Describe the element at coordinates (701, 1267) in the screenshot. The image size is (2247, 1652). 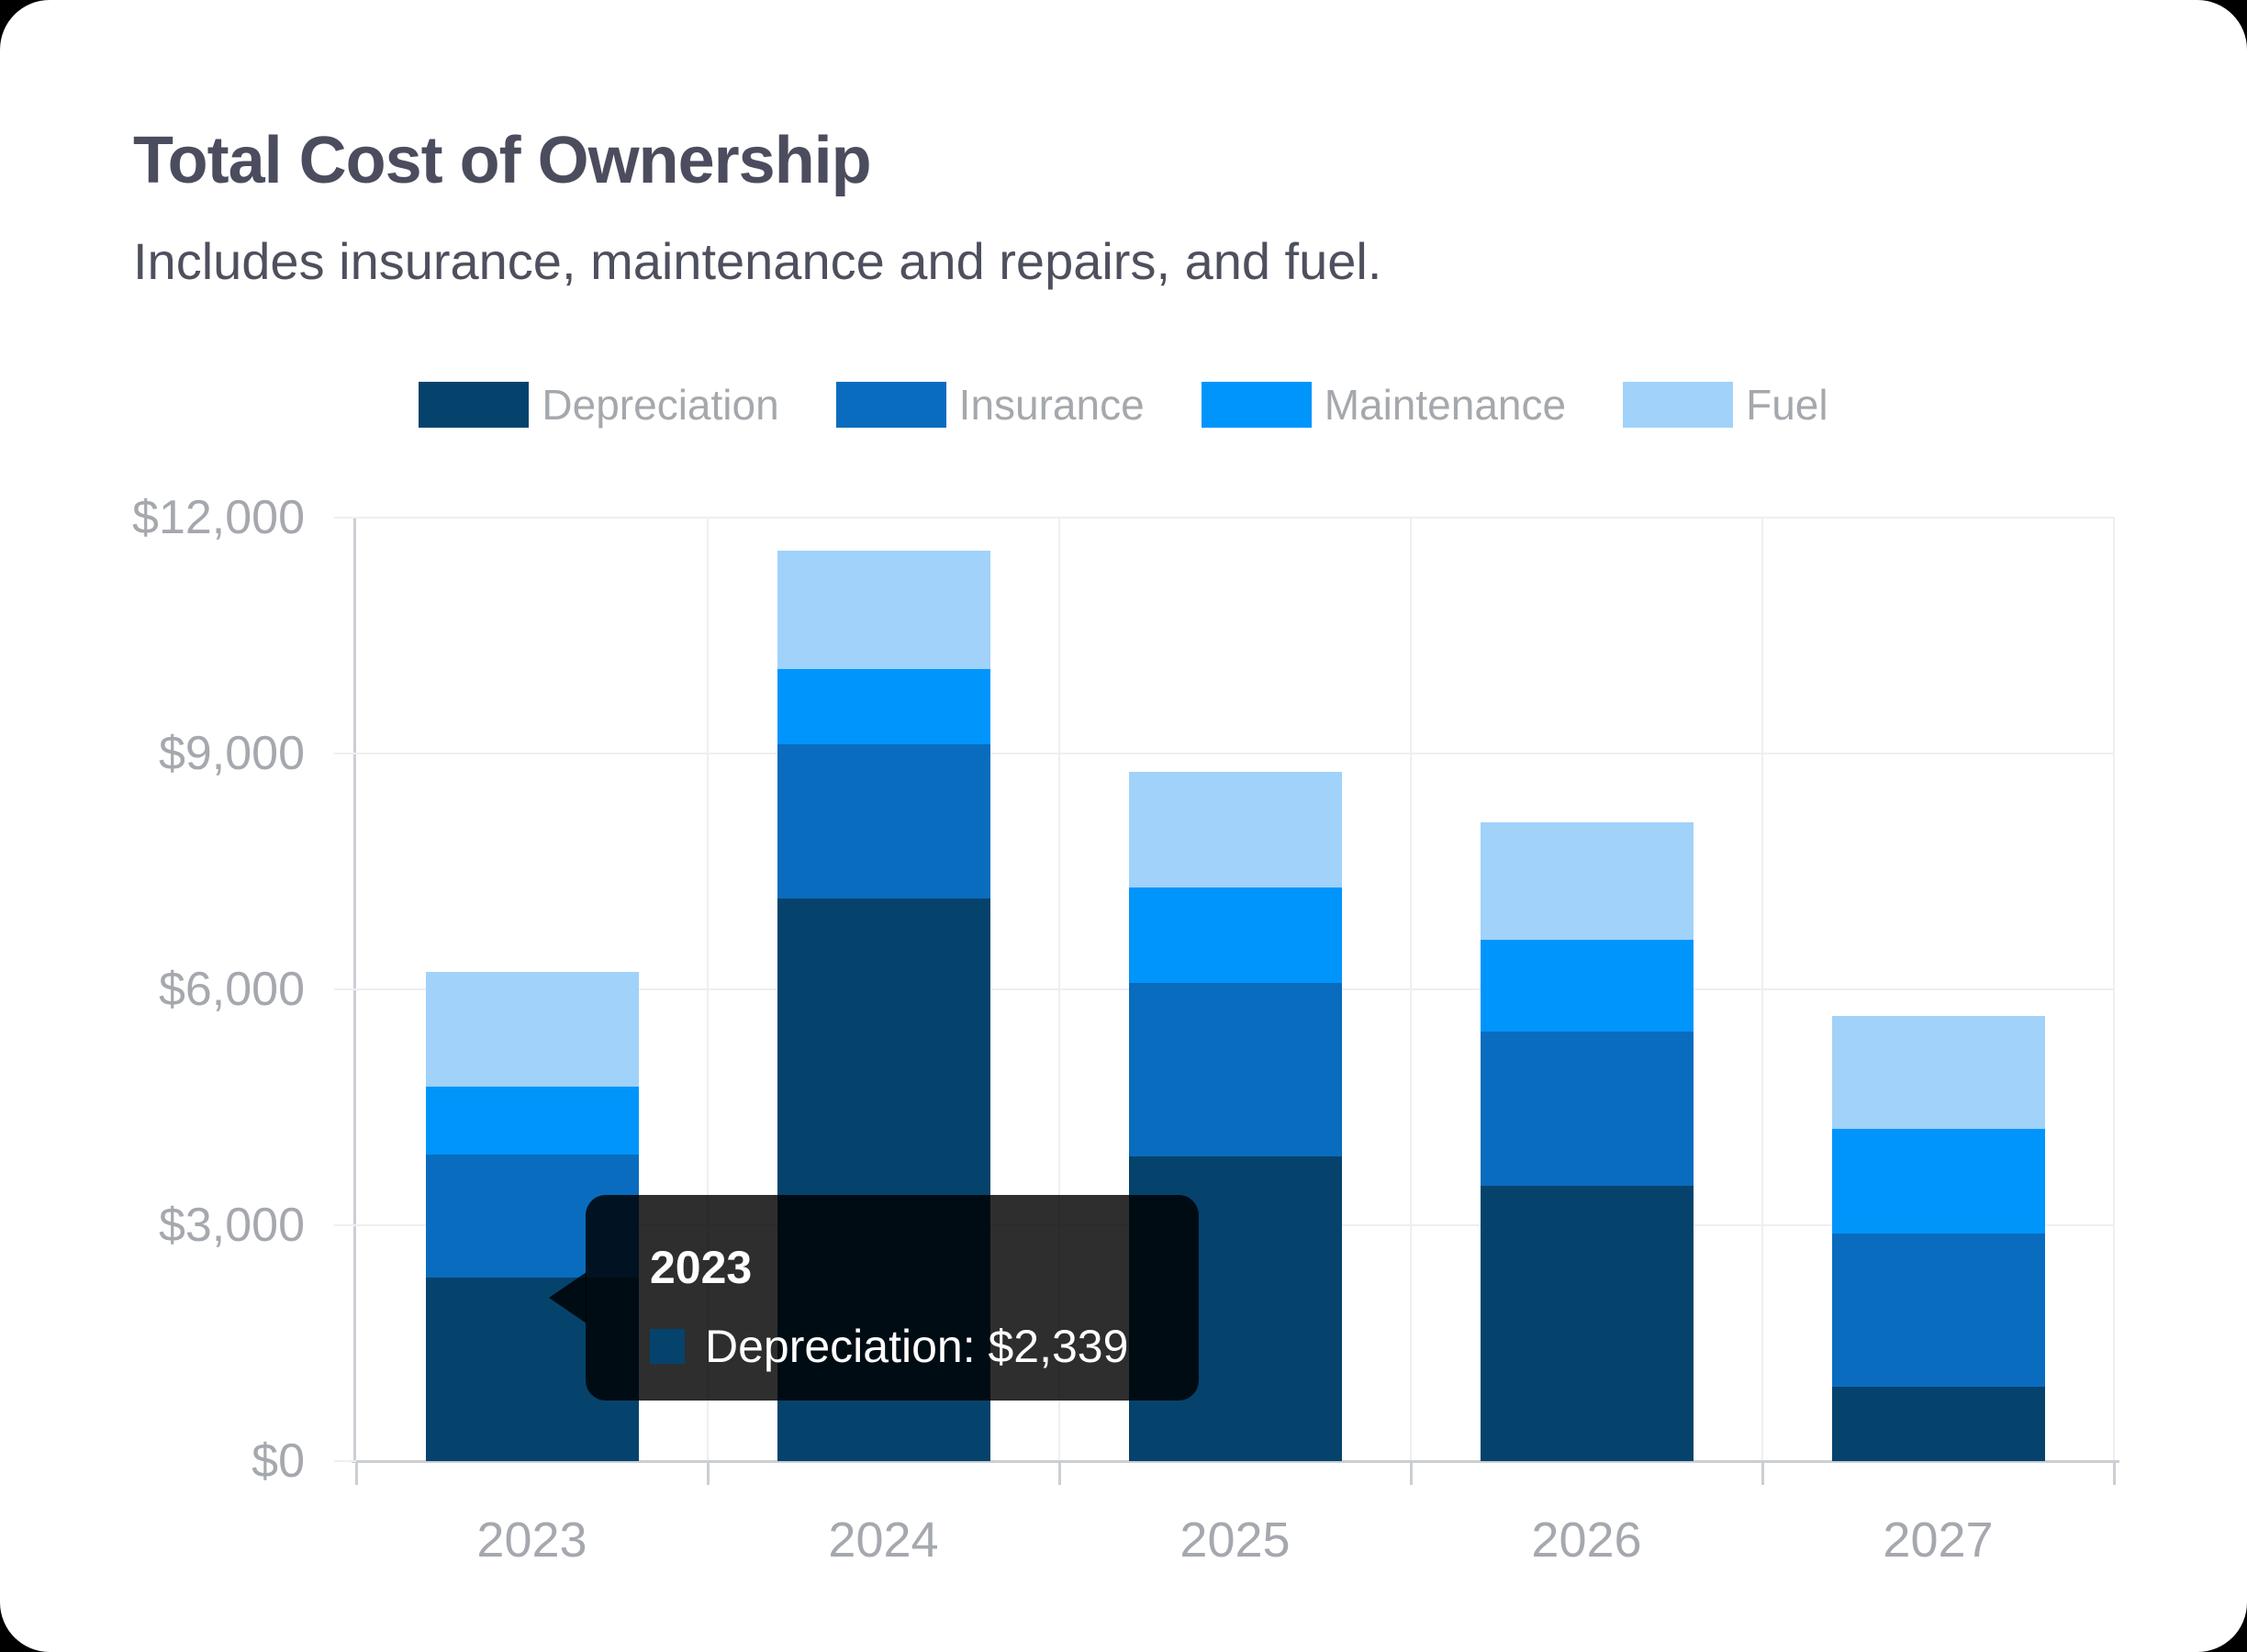
I see `tooltip-title: 2023` at that location.